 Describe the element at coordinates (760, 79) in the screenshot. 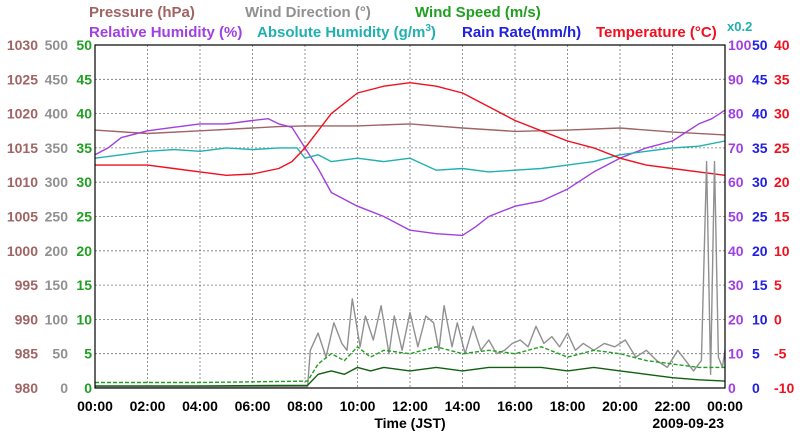

I see `tick-label-rain-rate: 45` at that location.